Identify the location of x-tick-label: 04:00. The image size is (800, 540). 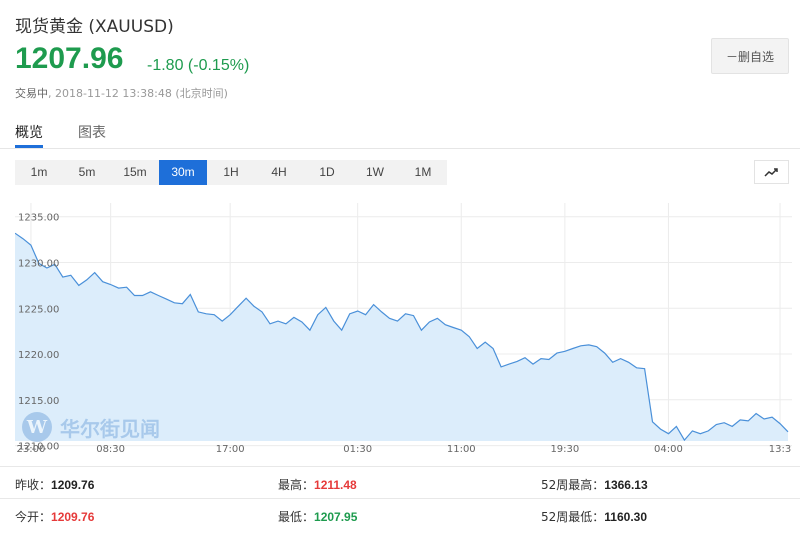
(668, 449).